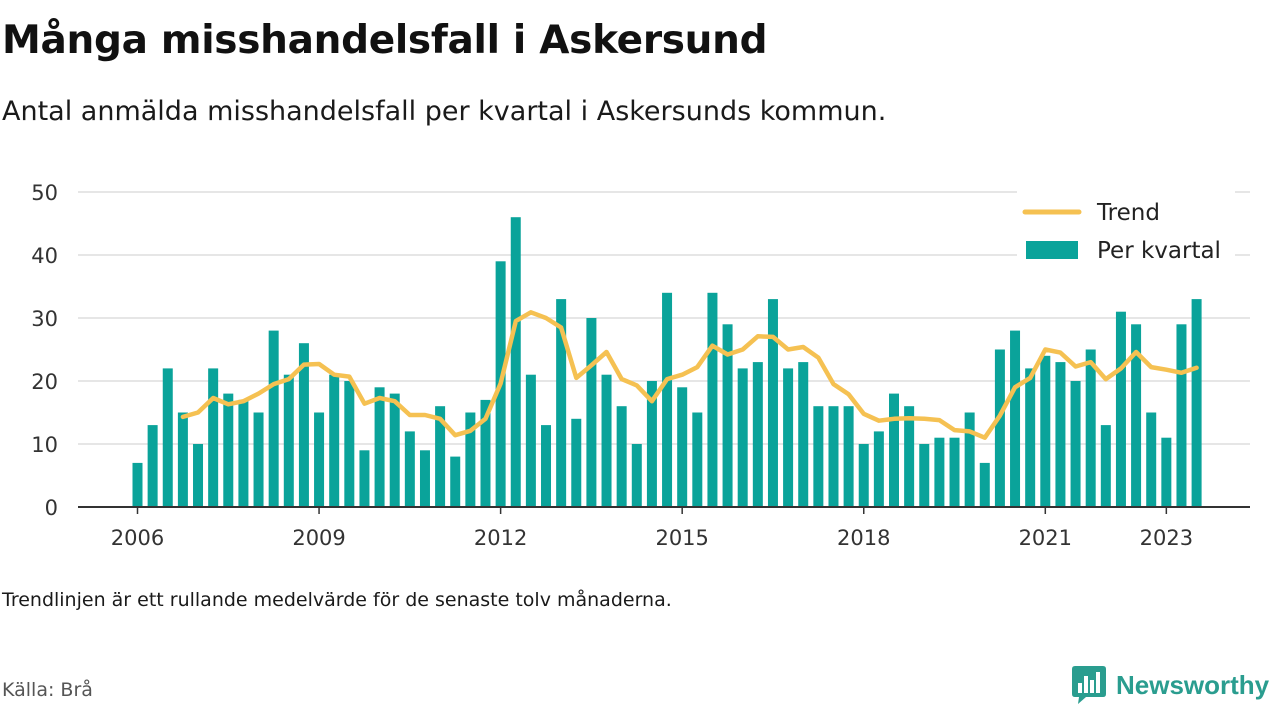 The height and width of the screenshot is (720, 1280). Describe the element at coordinates (1052, 250) in the screenshot. I see `legend-bar-swatch` at that location.